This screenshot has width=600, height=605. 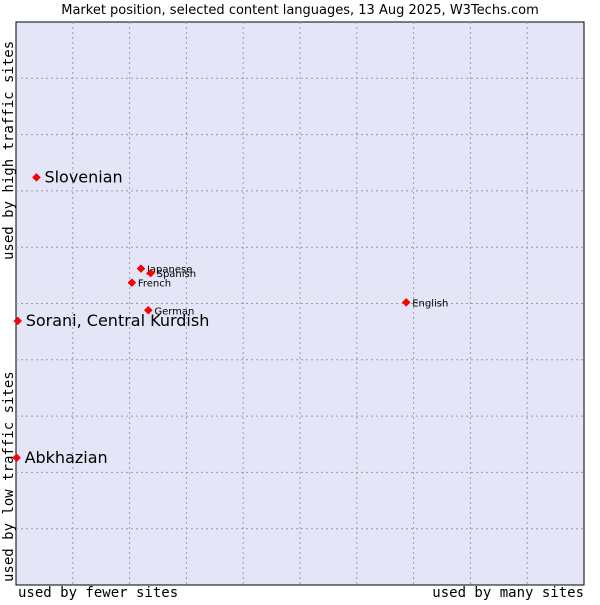 I want to click on x-axis-label-left: used by fewer sites, so click(x=98, y=592).